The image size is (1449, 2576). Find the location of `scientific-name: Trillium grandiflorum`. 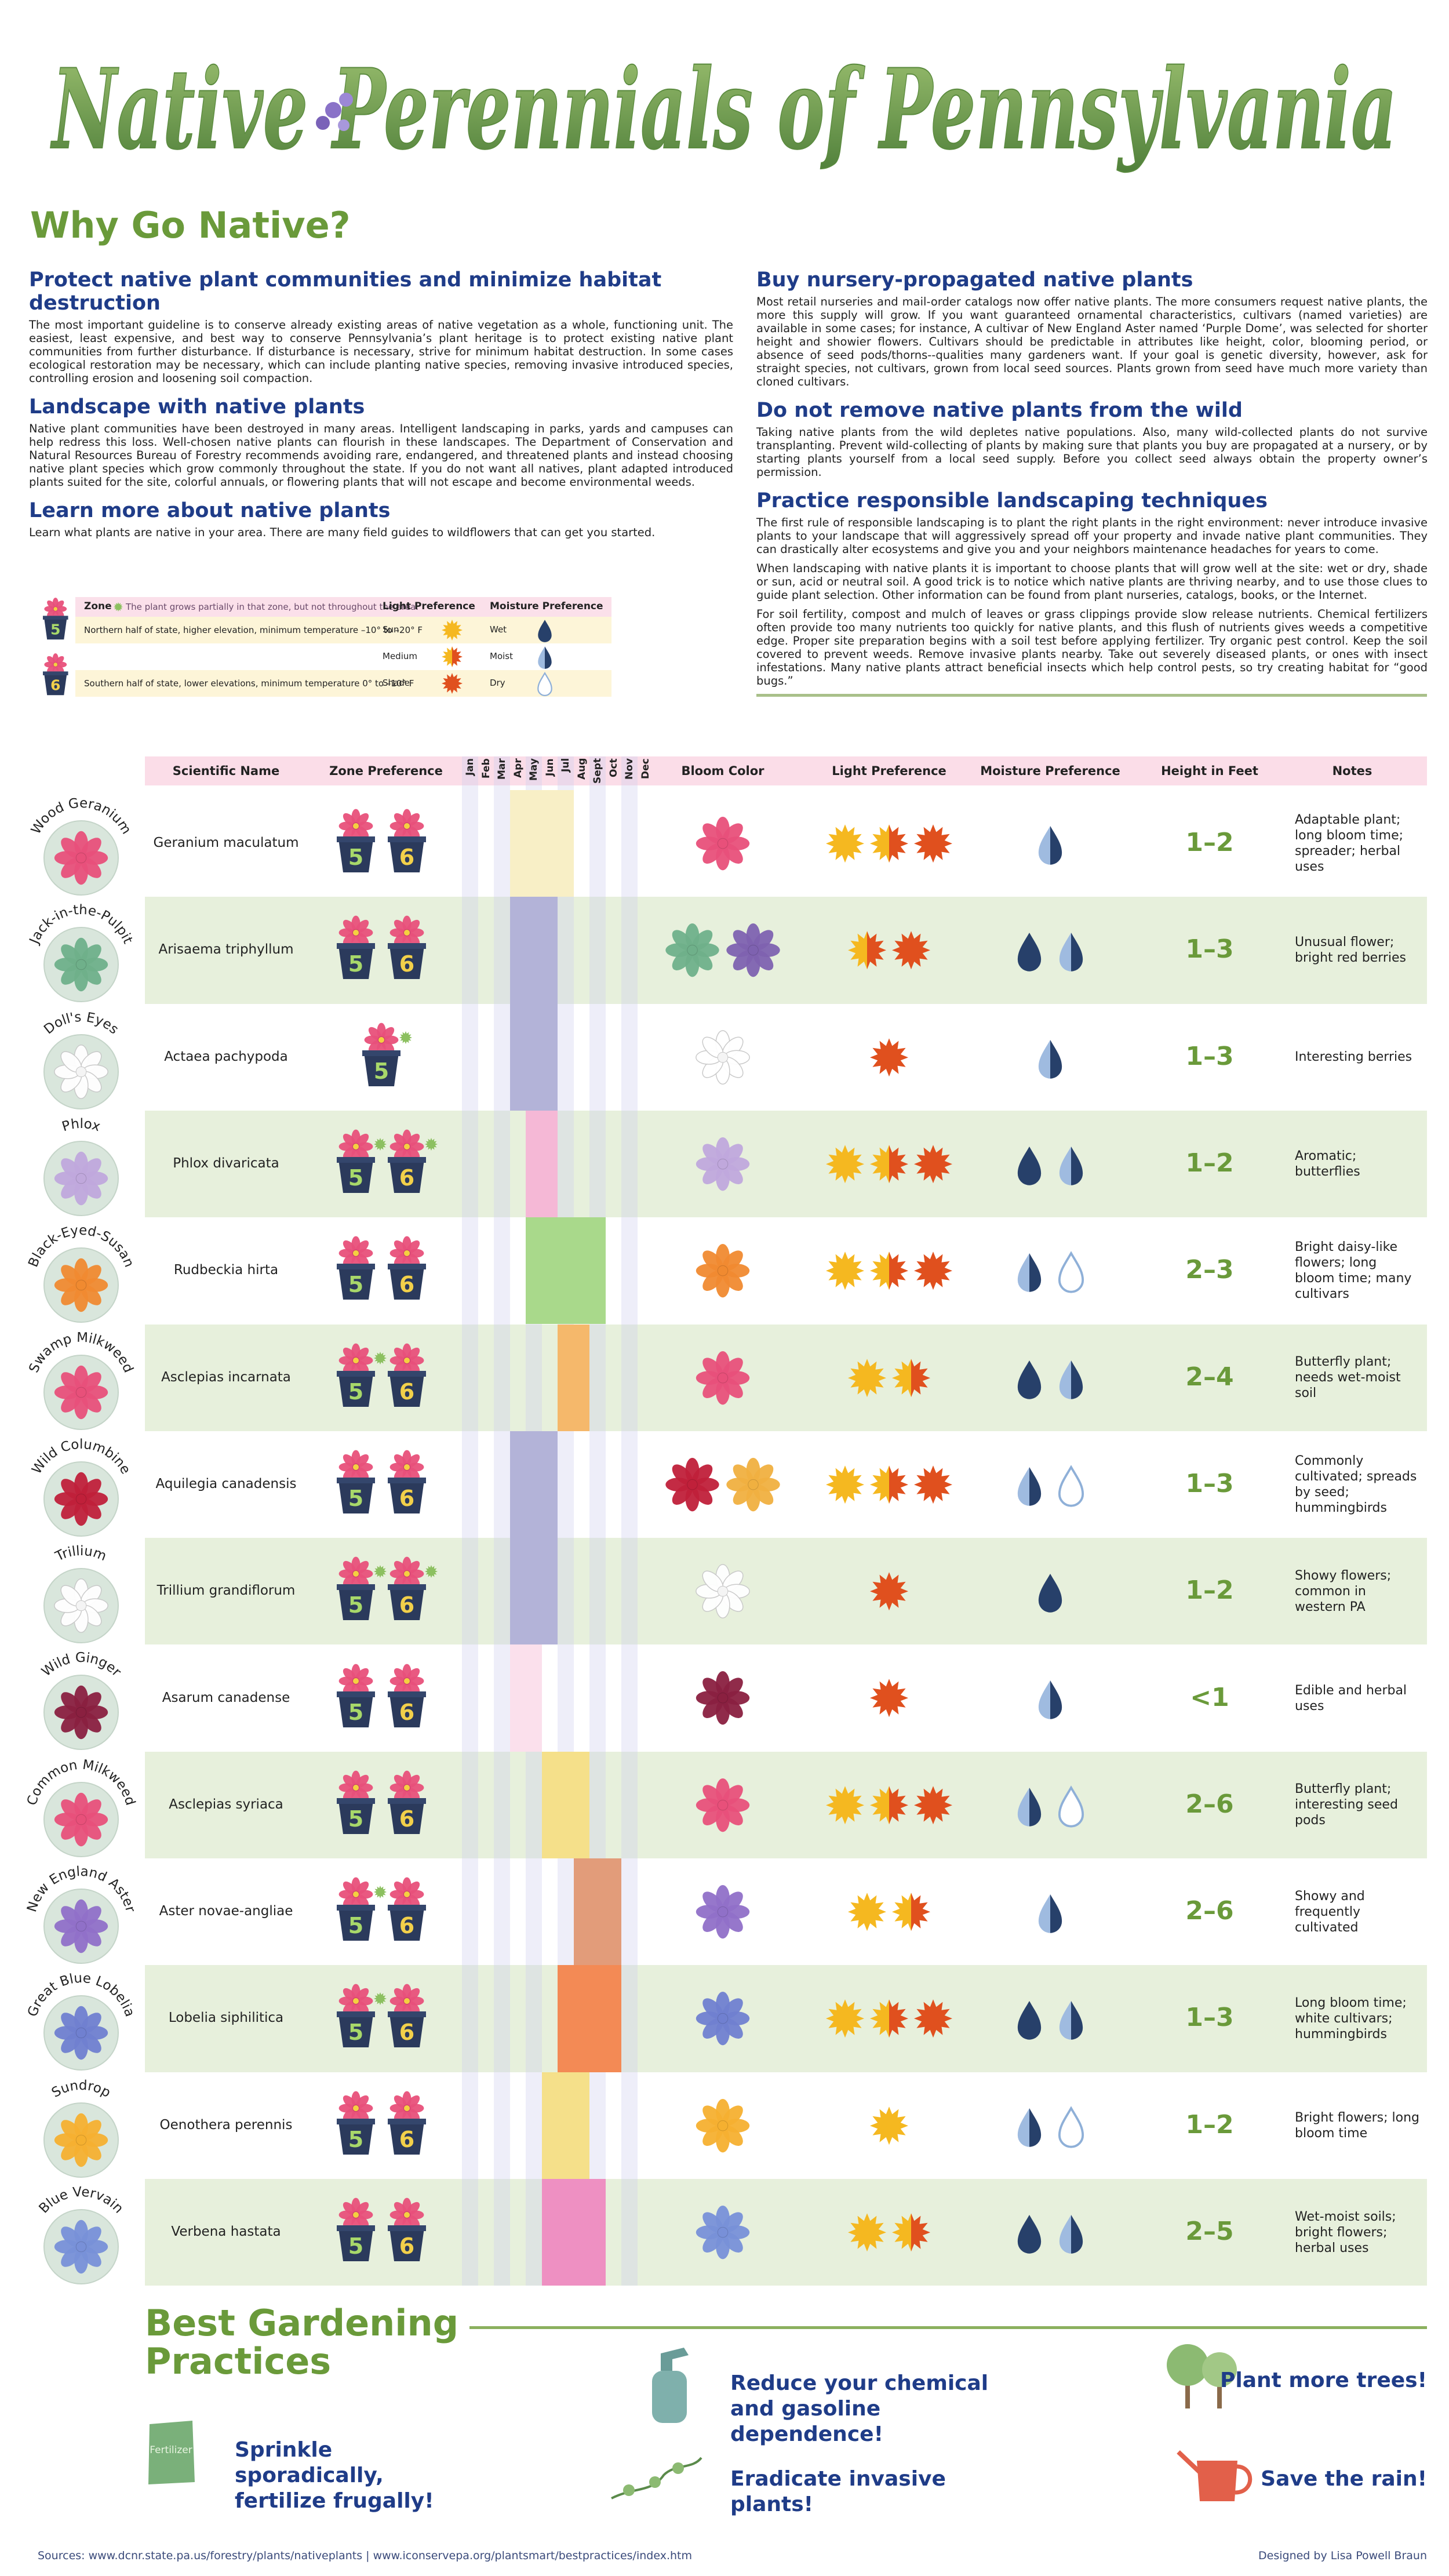

scientific-name: Trillium grandiflorum is located at coordinates (226, 1591).